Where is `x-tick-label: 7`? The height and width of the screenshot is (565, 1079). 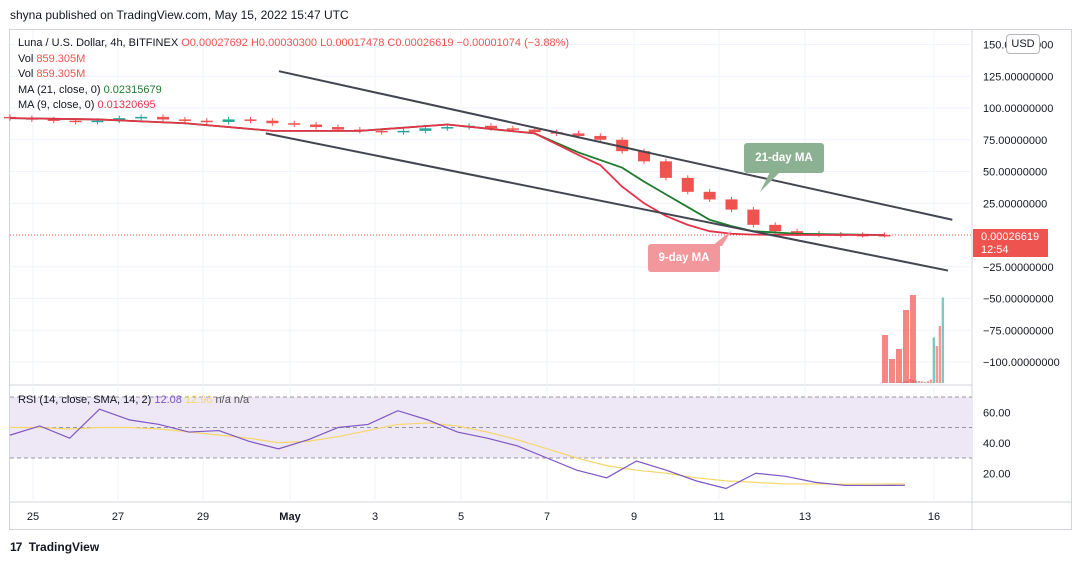 x-tick-label: 7 is located at coordinates (547, 517).